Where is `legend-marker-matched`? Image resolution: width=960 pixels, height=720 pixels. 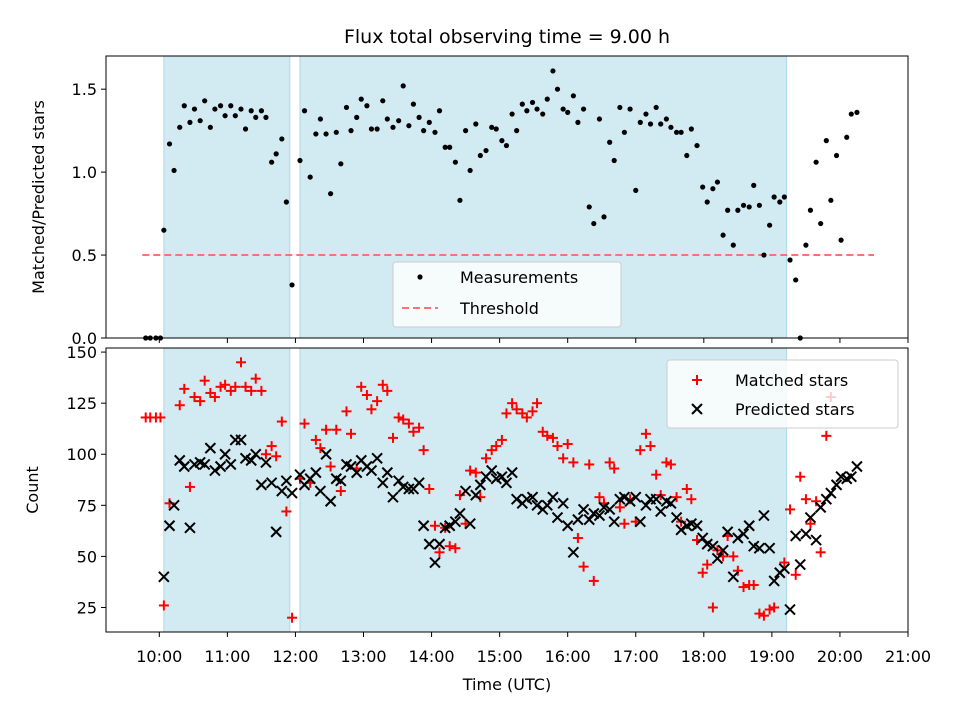
legend-marker-matched is located at coordinates (697, 380).